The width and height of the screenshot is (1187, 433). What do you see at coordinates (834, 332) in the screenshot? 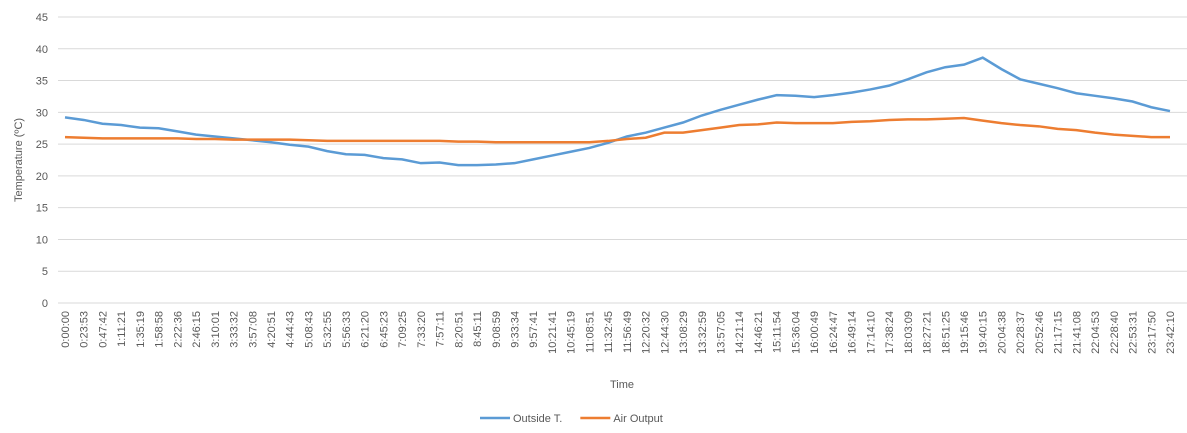
I see `x-tick-label: 16:24:47` at bounding box center [834, 332].